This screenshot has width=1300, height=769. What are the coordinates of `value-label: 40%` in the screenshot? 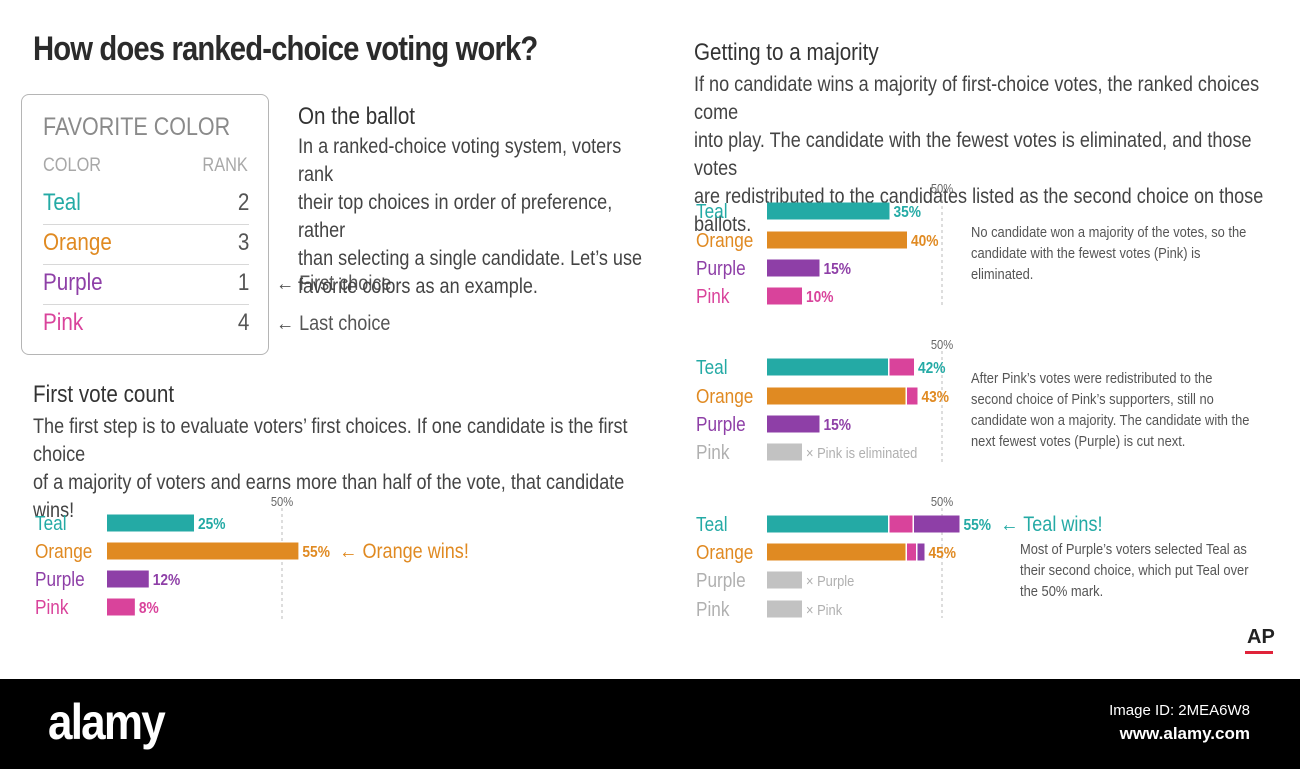 It's located at (925, 241).